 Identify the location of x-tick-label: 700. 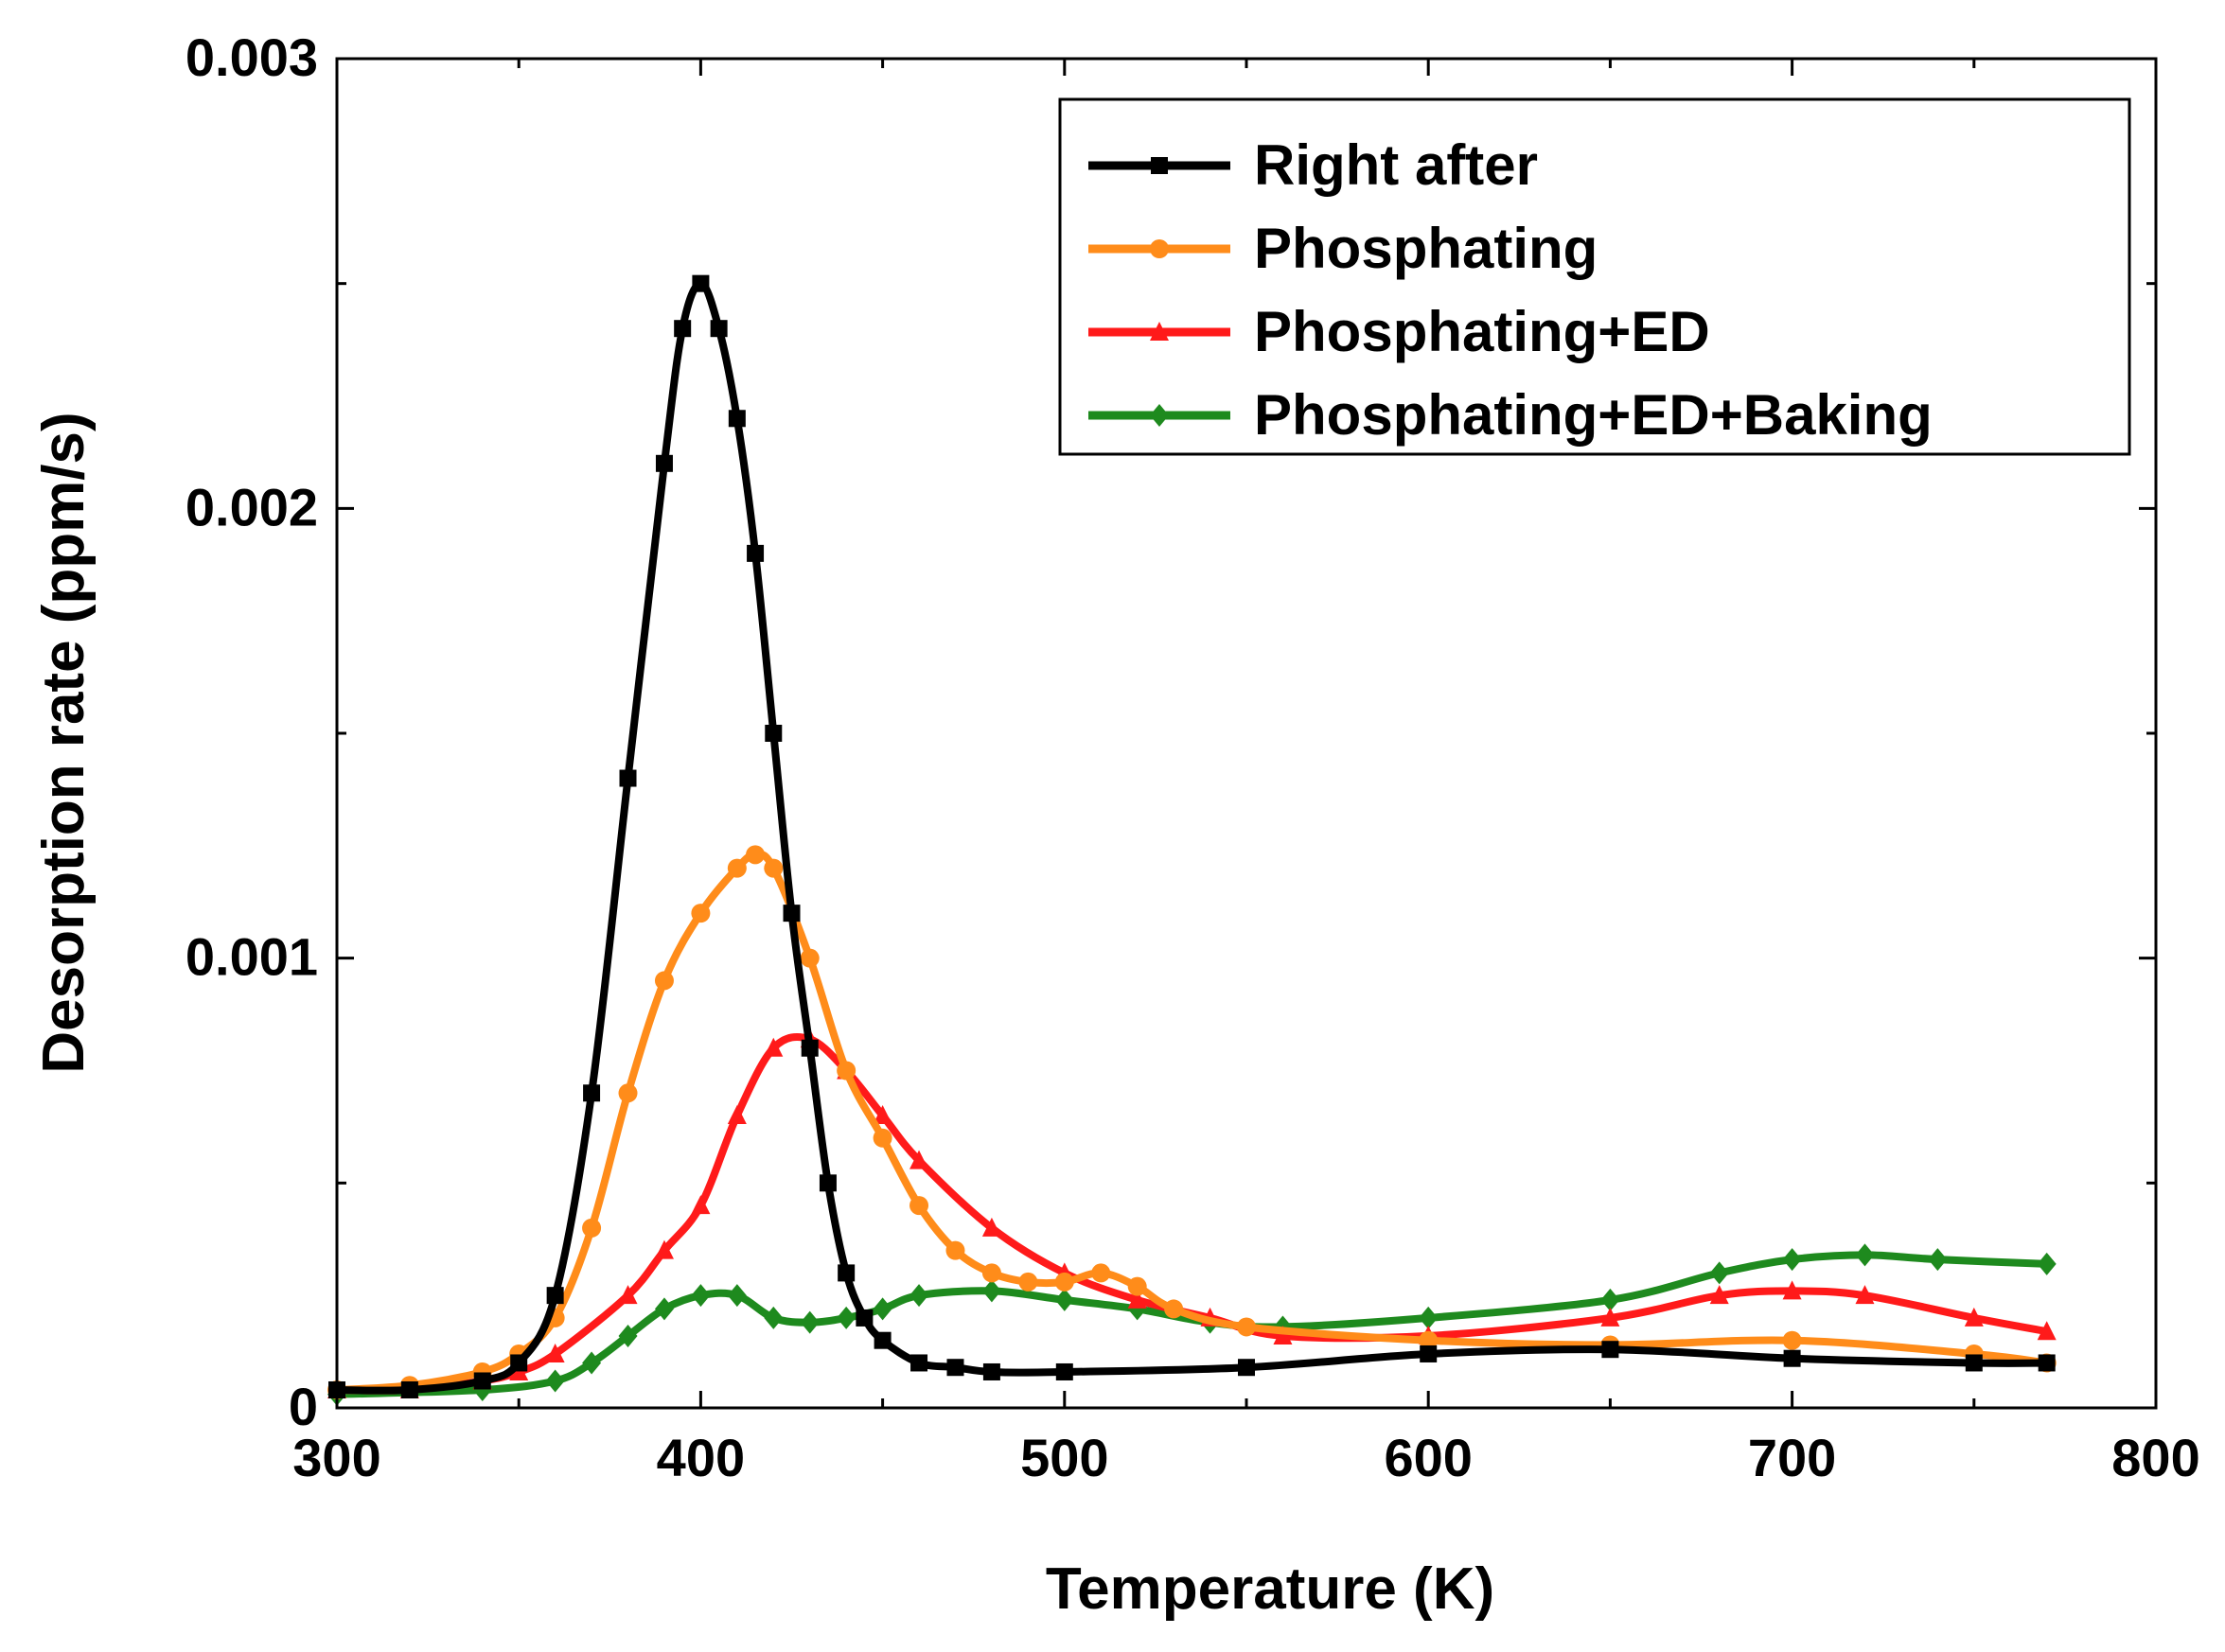
(1792, 1457).